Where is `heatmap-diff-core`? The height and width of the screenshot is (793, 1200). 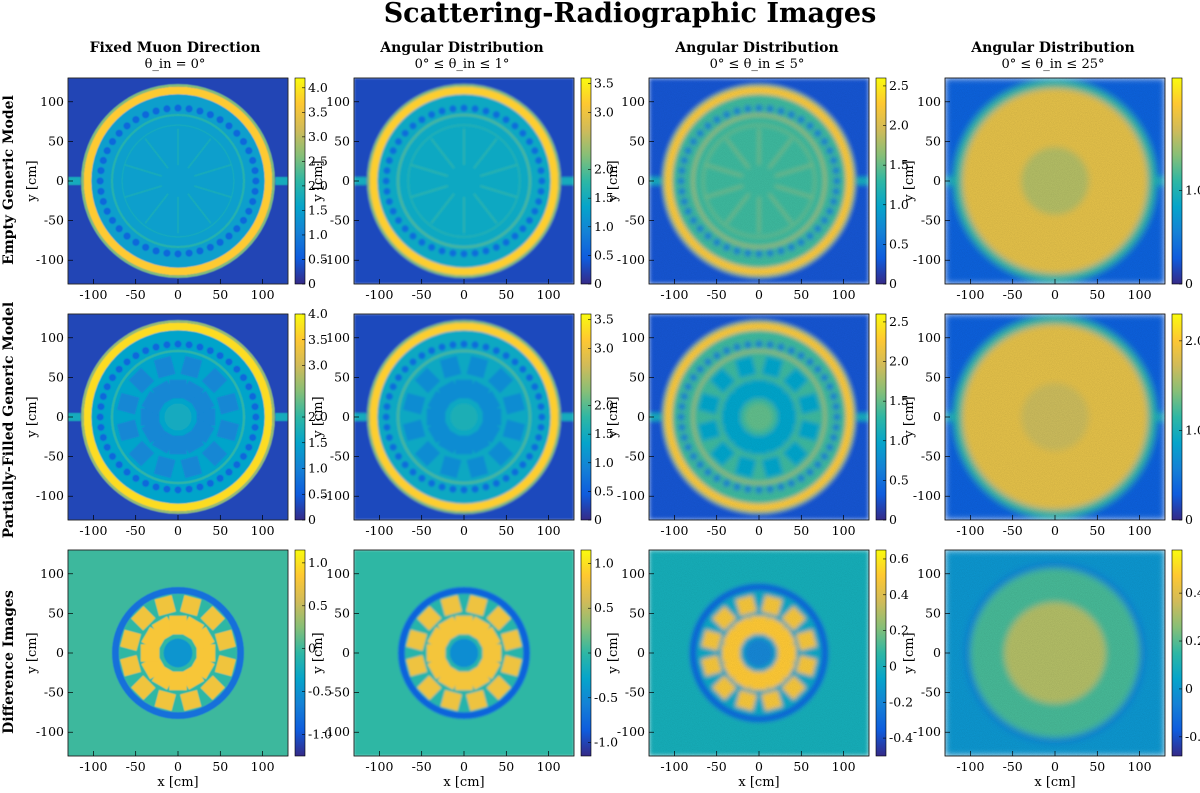 heatmap-diff-core is located at coordinates (178, 653).